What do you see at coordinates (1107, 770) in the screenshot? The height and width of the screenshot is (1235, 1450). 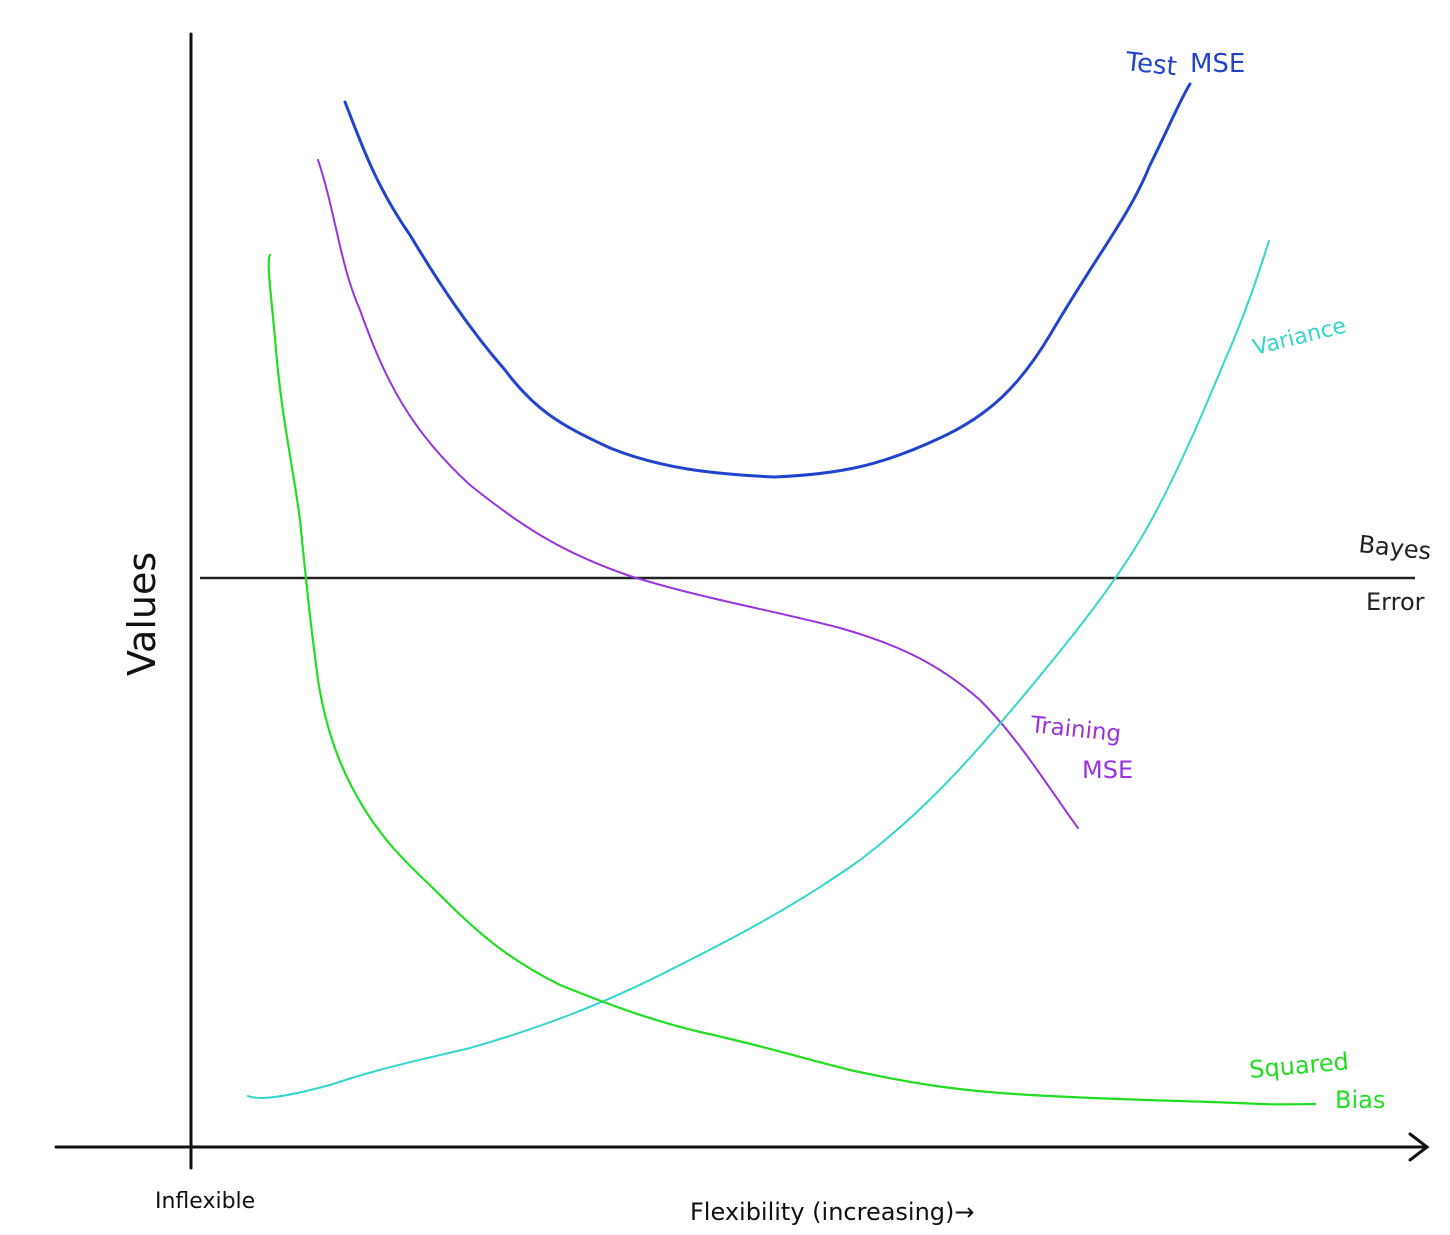 I see `training-mse-label-line2: MSE` at bounding box center [1107, 770].